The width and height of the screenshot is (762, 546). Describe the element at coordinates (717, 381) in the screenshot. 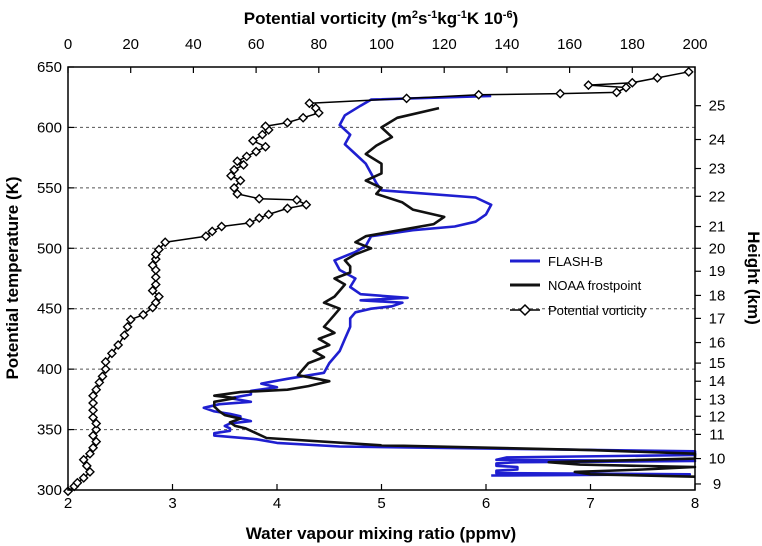

I see `right-tick-label: 14` at that location.